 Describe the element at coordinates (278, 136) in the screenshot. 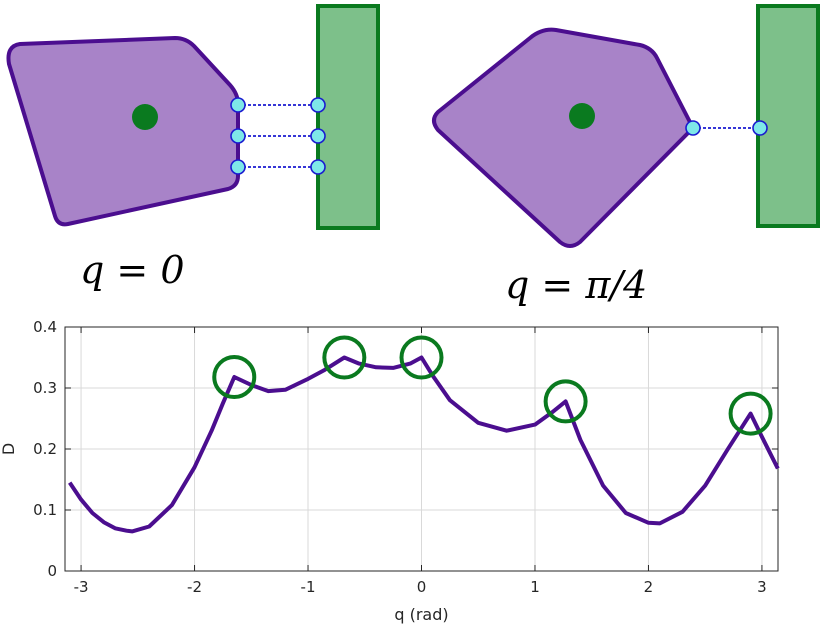

I see `contact-pairs-left` at that location.